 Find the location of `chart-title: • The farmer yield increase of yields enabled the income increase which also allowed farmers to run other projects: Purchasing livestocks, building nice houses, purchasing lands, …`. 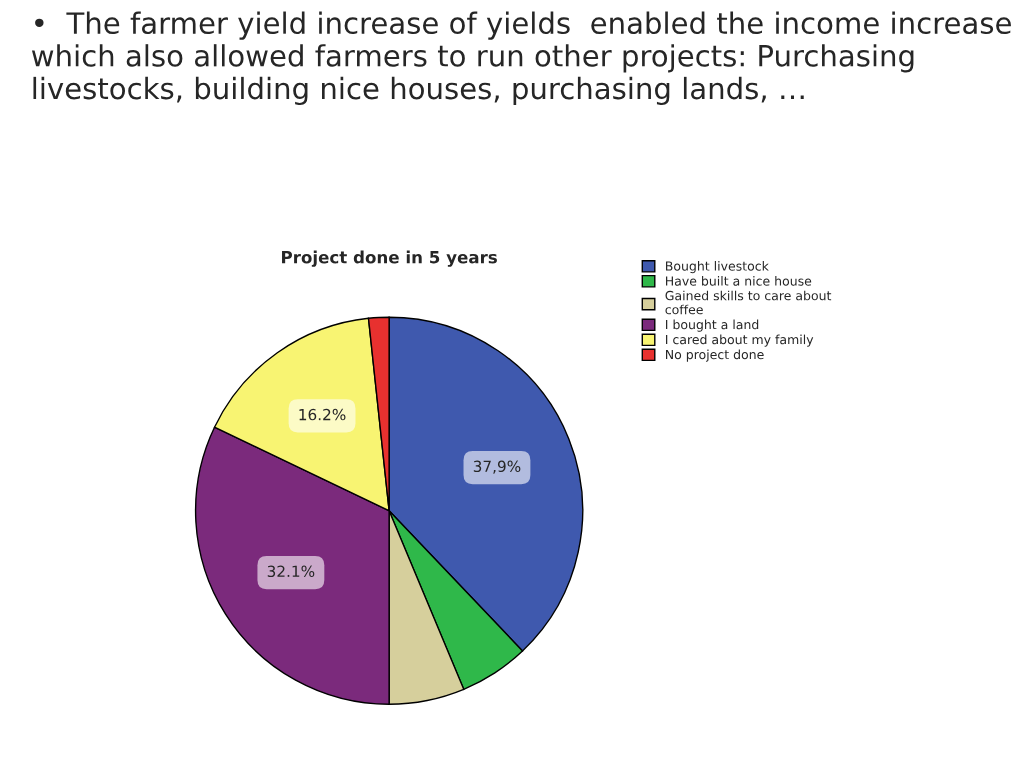

chart-title: • The farmer yield increase of yields enabled the income increase which also allowed farmers to run other projects: Purchasing livestocks, building nice houses, purchasing lands, … is located at coordinates (521, 58).